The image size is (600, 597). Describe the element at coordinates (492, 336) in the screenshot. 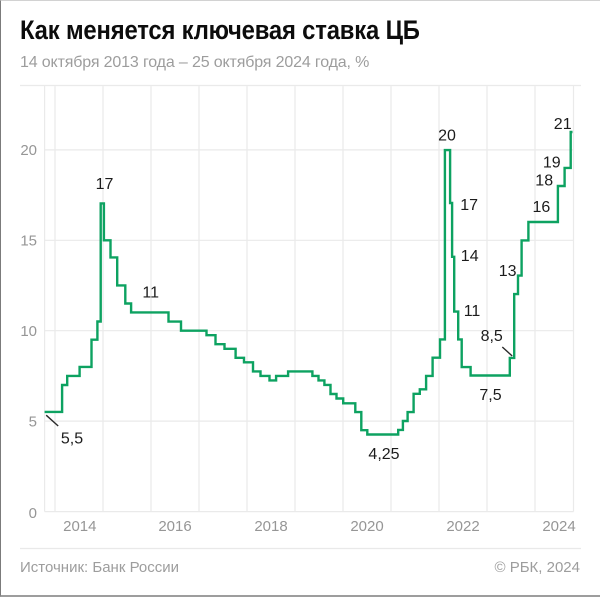

I see `svg-text: 8,5` at that location.